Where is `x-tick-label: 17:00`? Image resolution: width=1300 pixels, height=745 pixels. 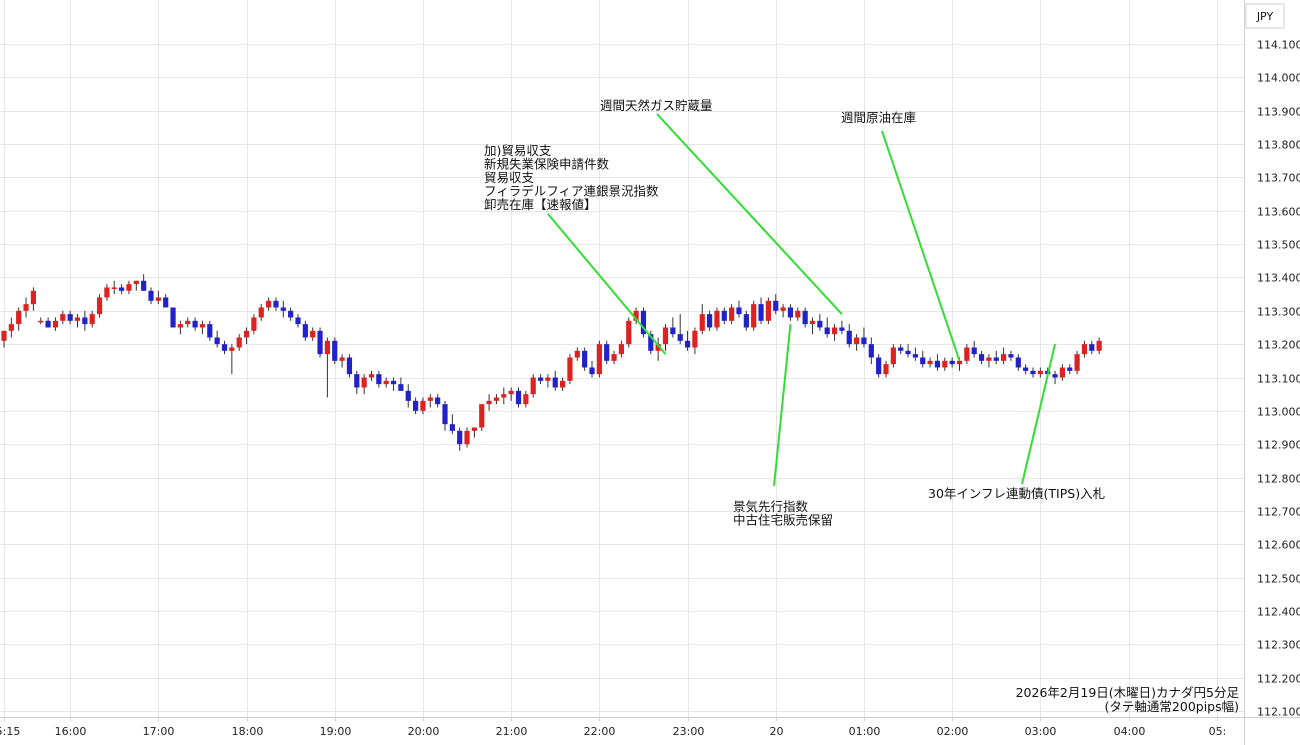
x-tick-label: 17:00 is located at coordinates (159, 731).